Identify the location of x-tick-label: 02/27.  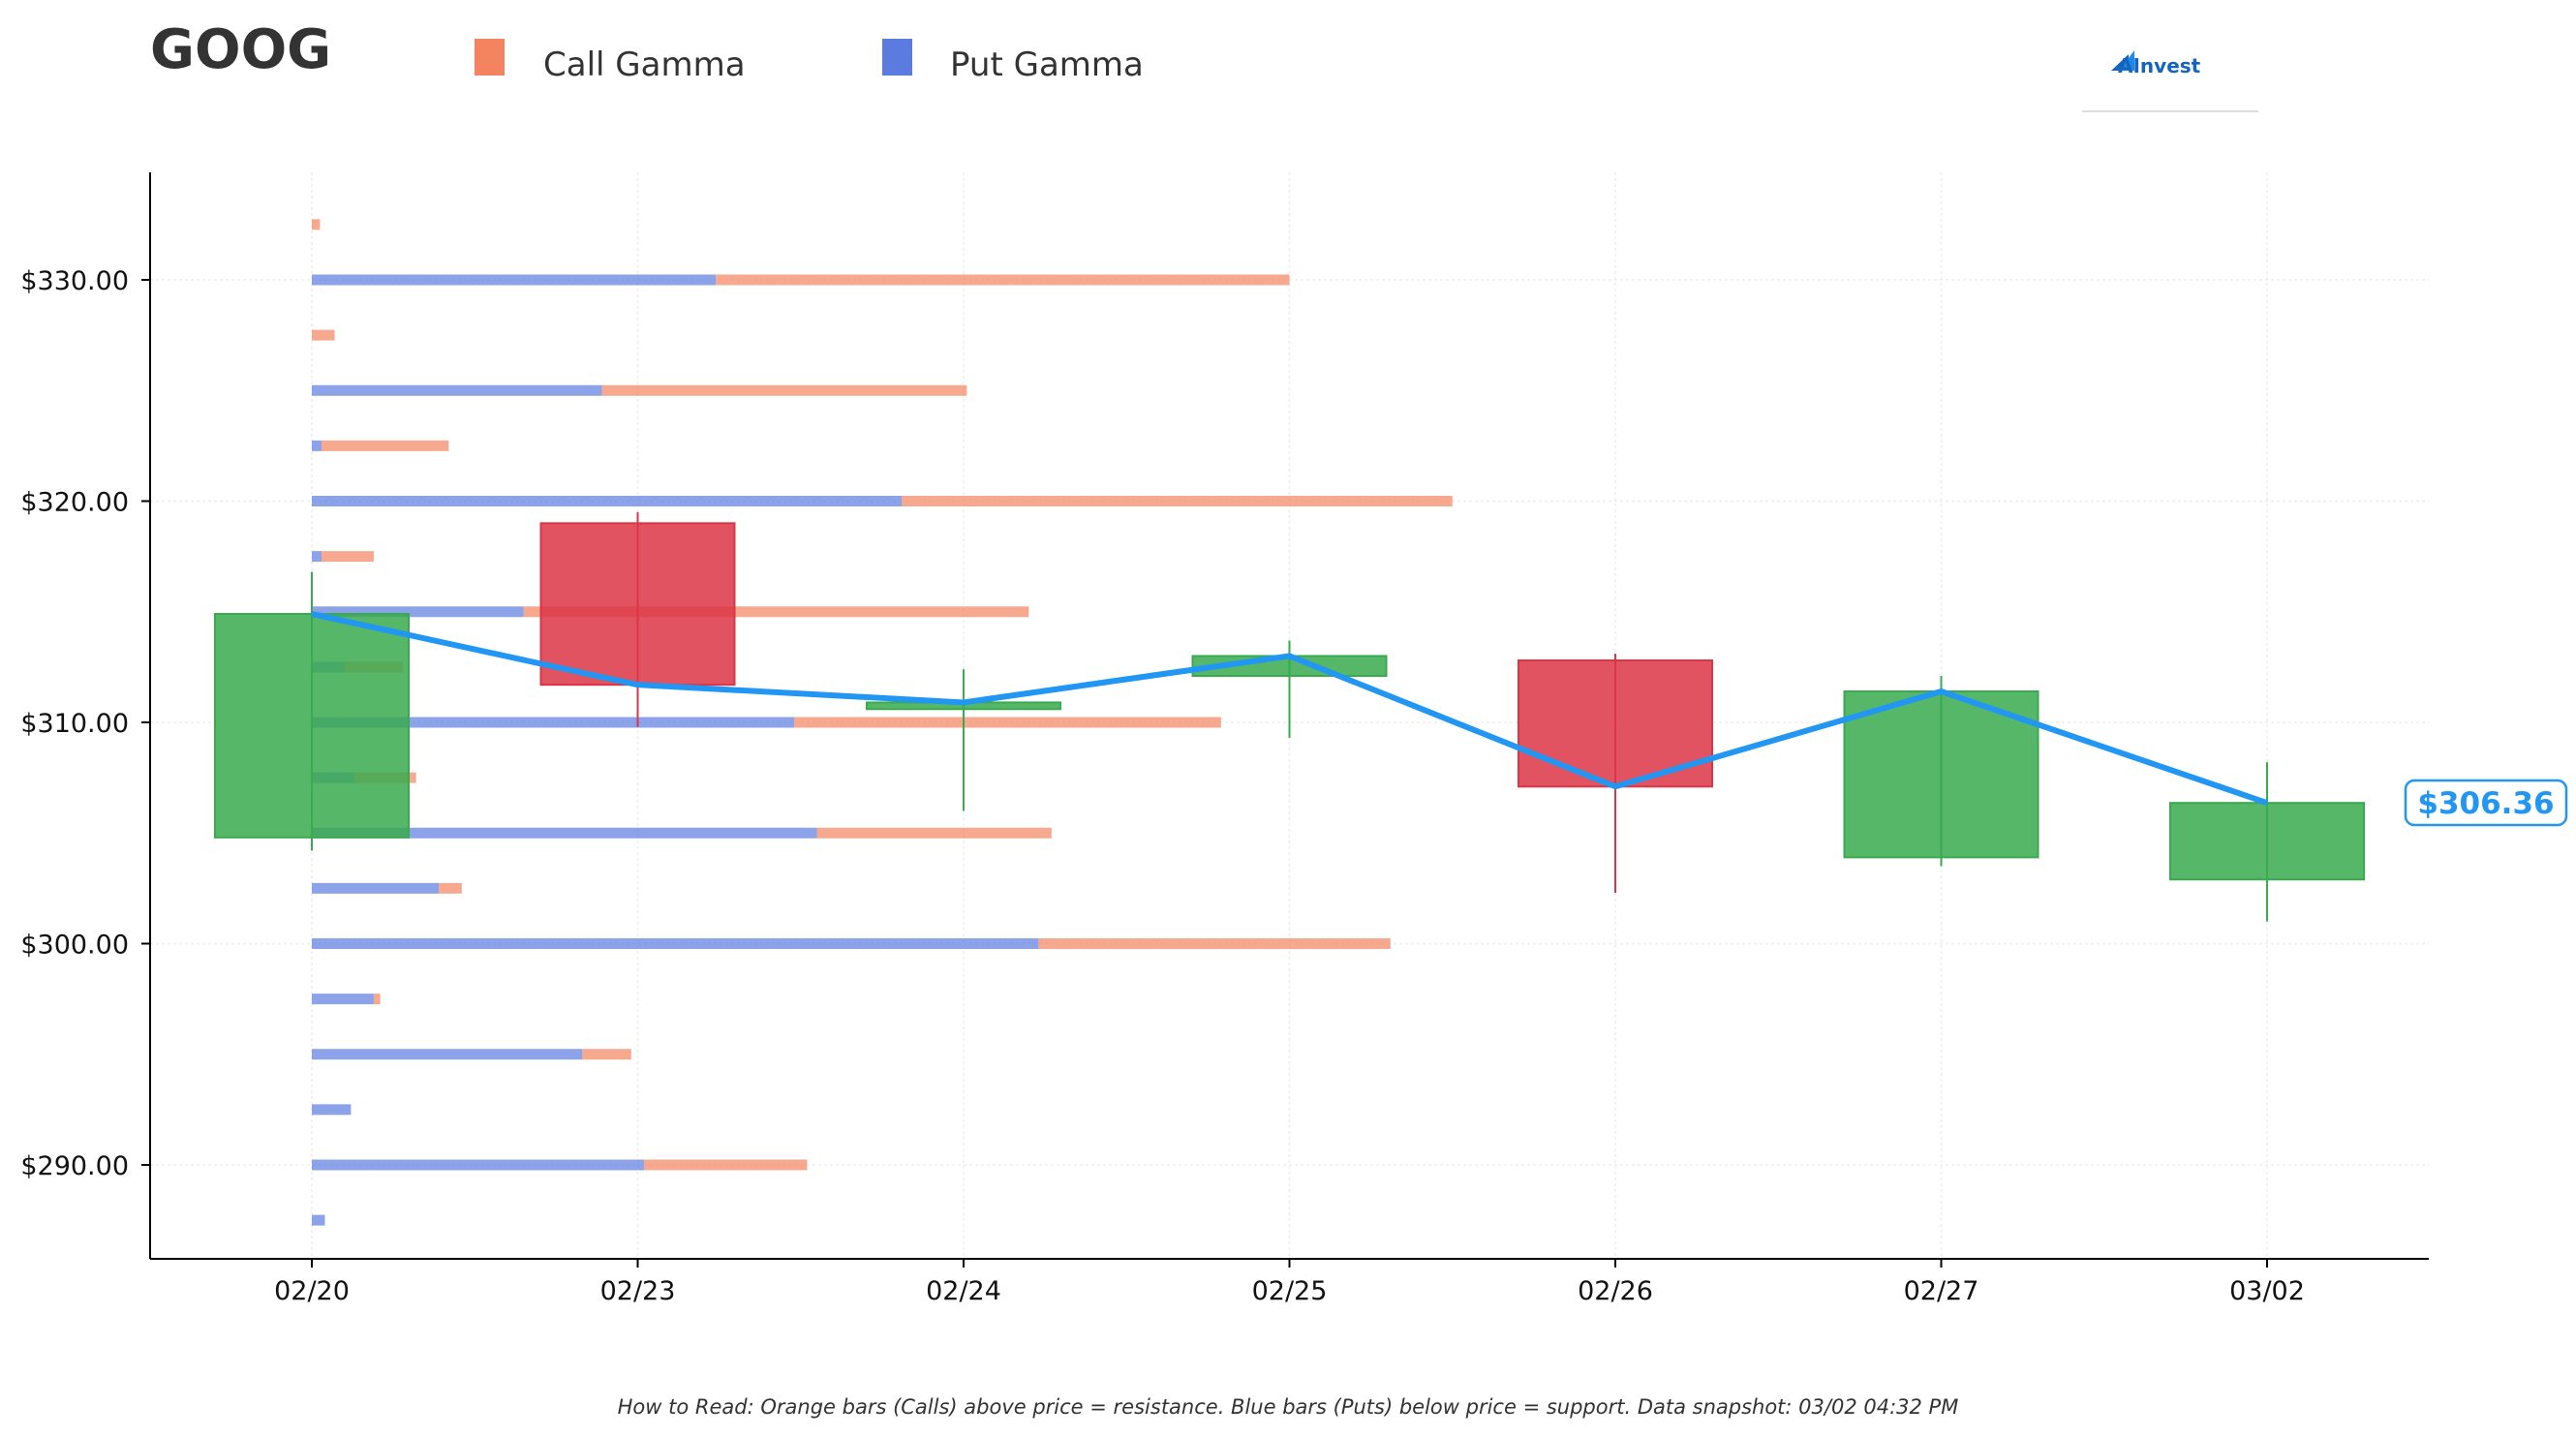
(1941, 1291).